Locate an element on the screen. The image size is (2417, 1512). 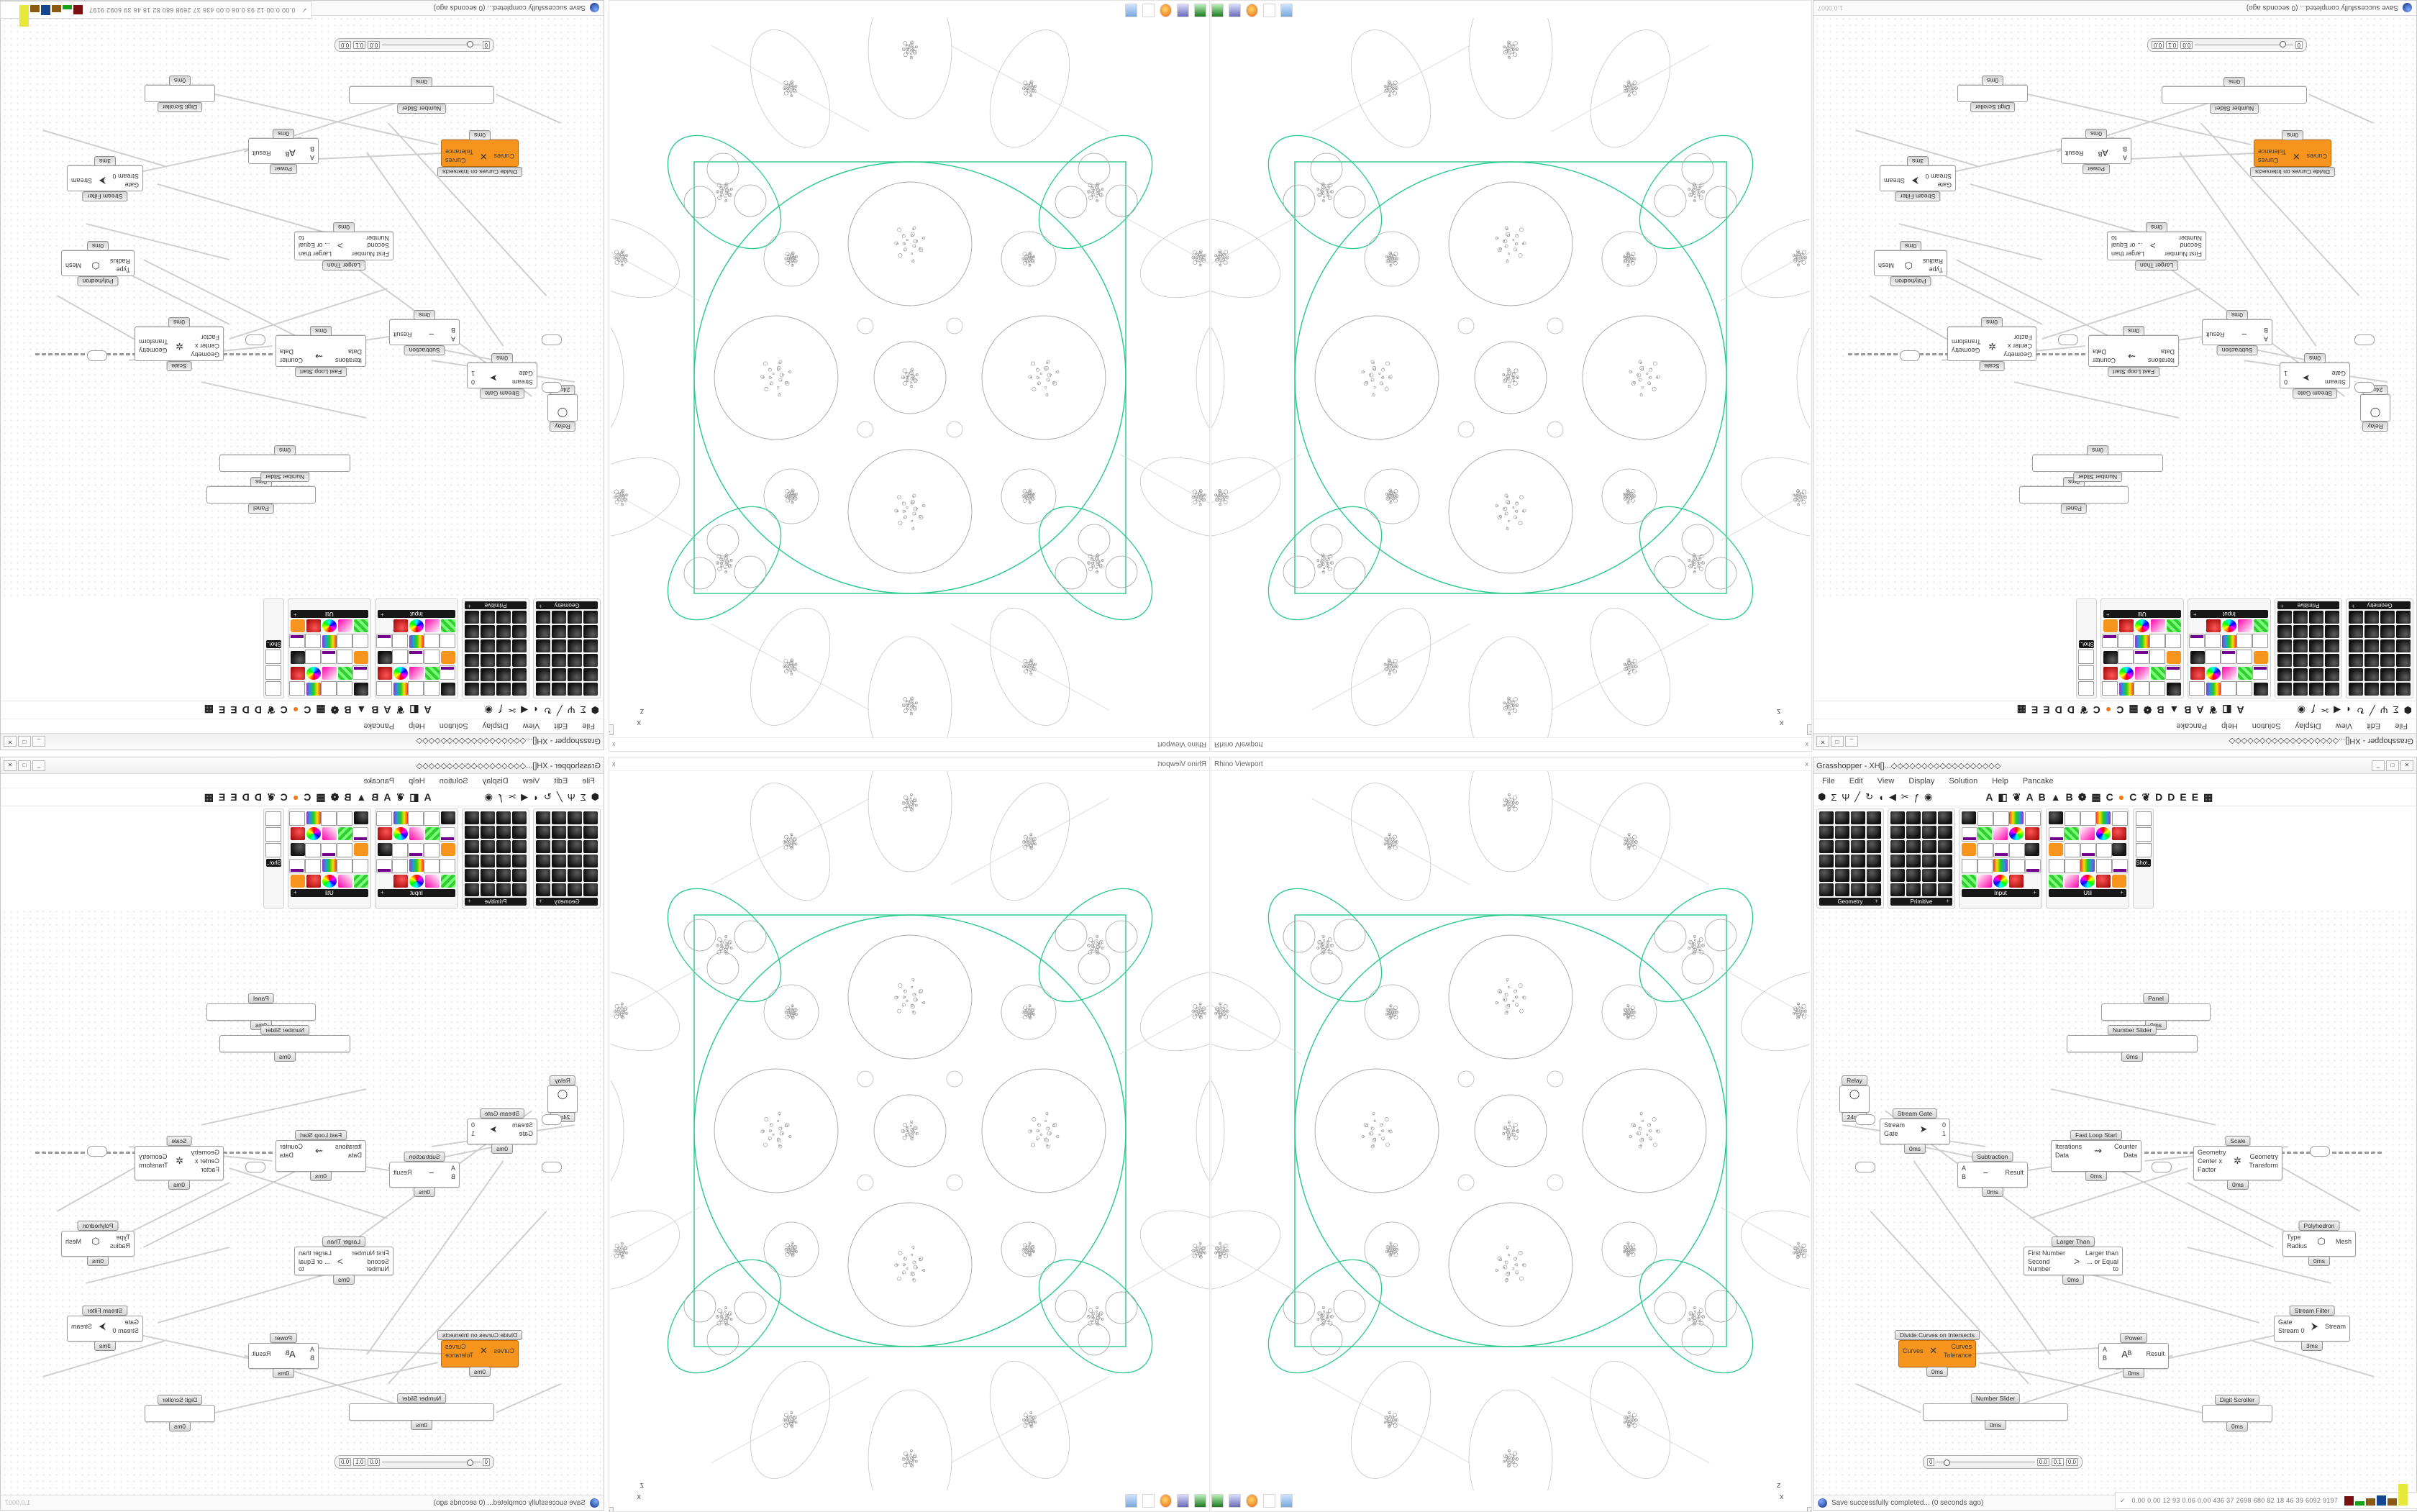
minimize-button: _ is located at coordinates (1852, 741).